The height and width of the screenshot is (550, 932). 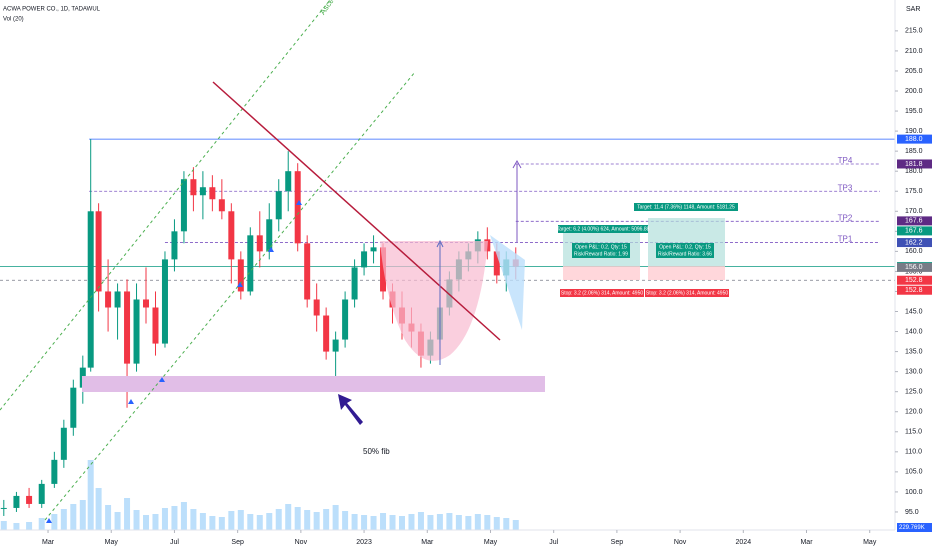 I want to click on support-zone, so click(x=313, y=384).